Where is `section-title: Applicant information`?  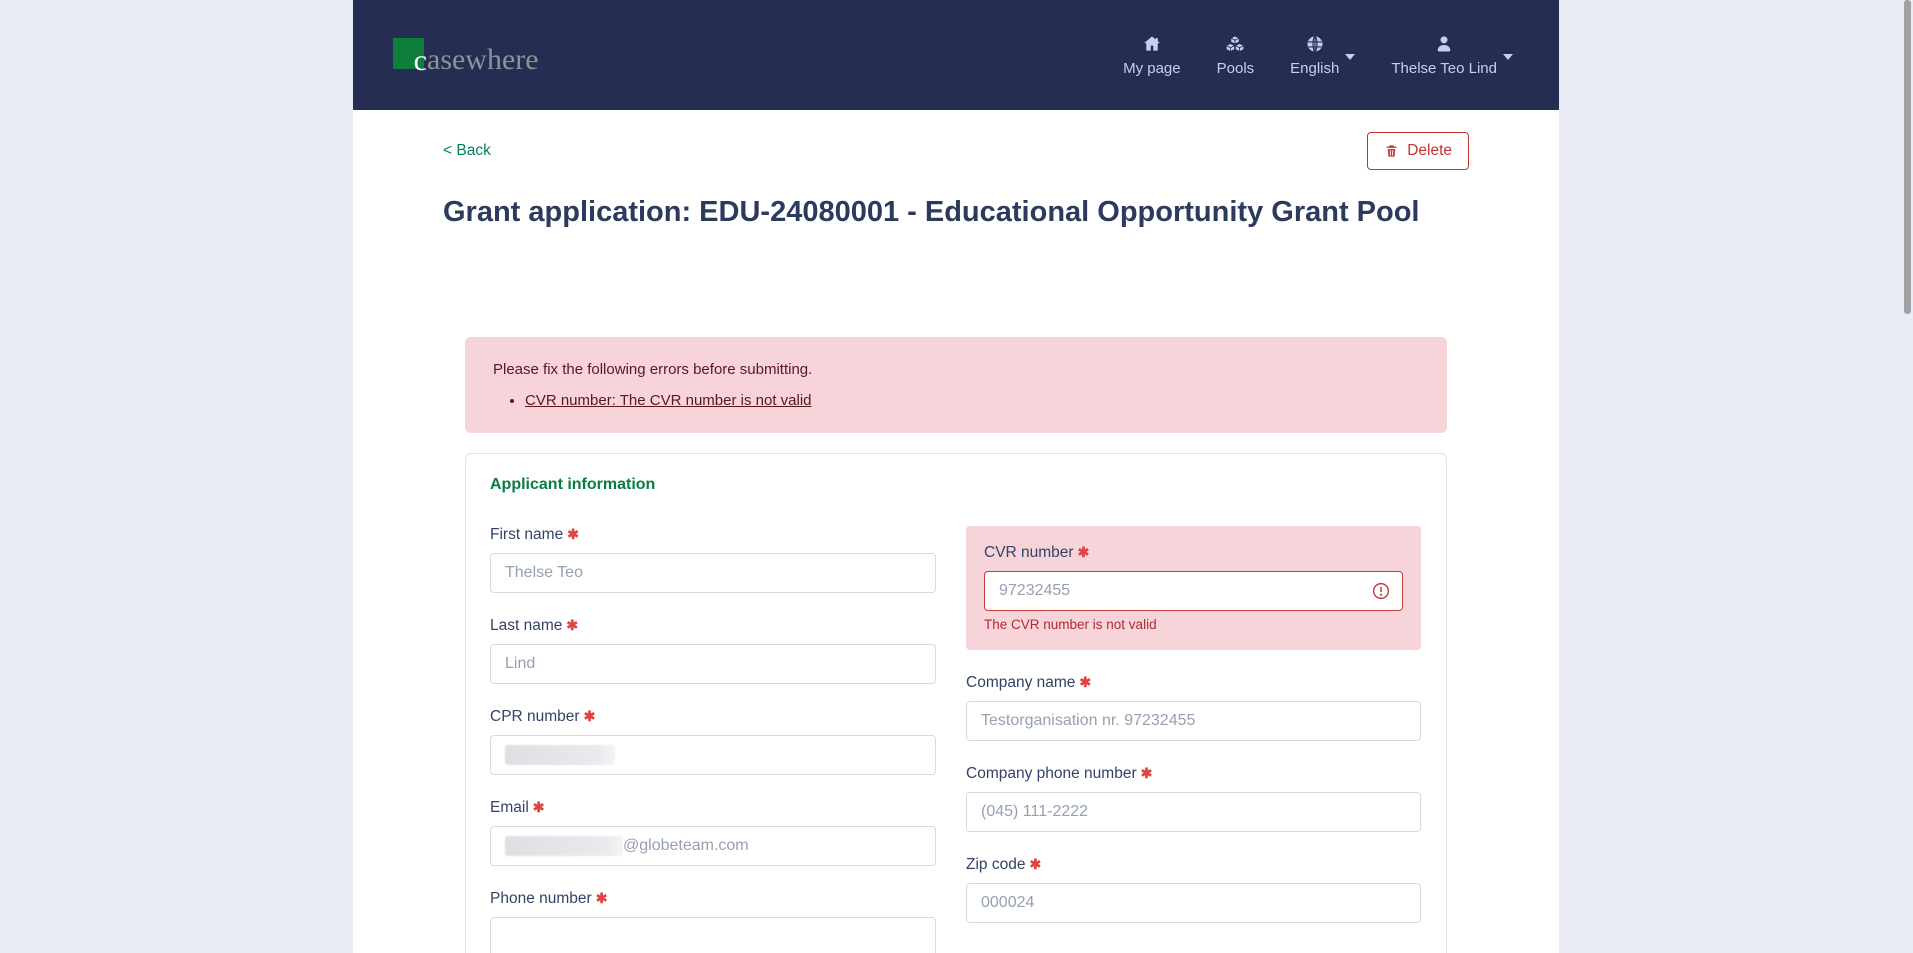
section-title: Applicant information is located at coordinates (573, 485).